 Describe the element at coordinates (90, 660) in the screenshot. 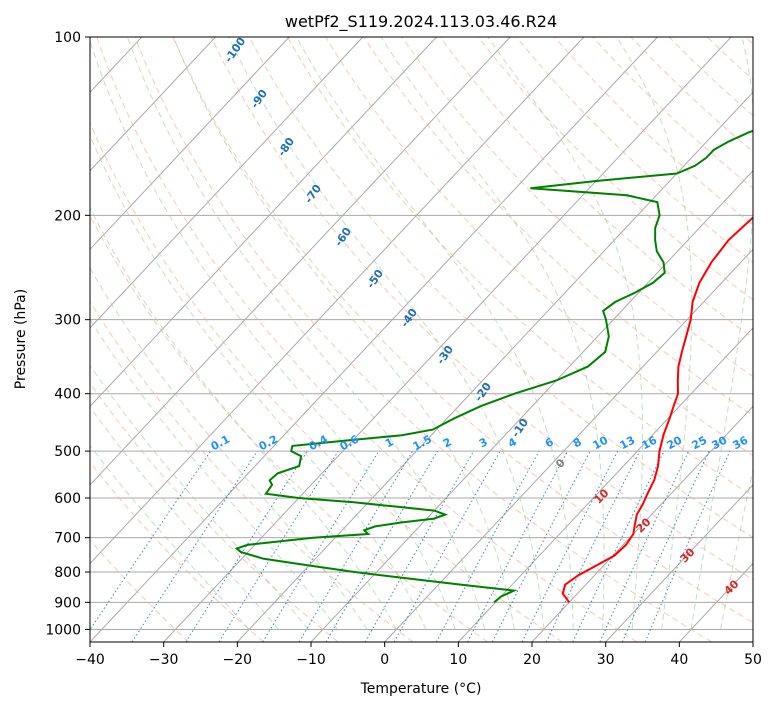

I see `x-tick-label: −40` at that location.